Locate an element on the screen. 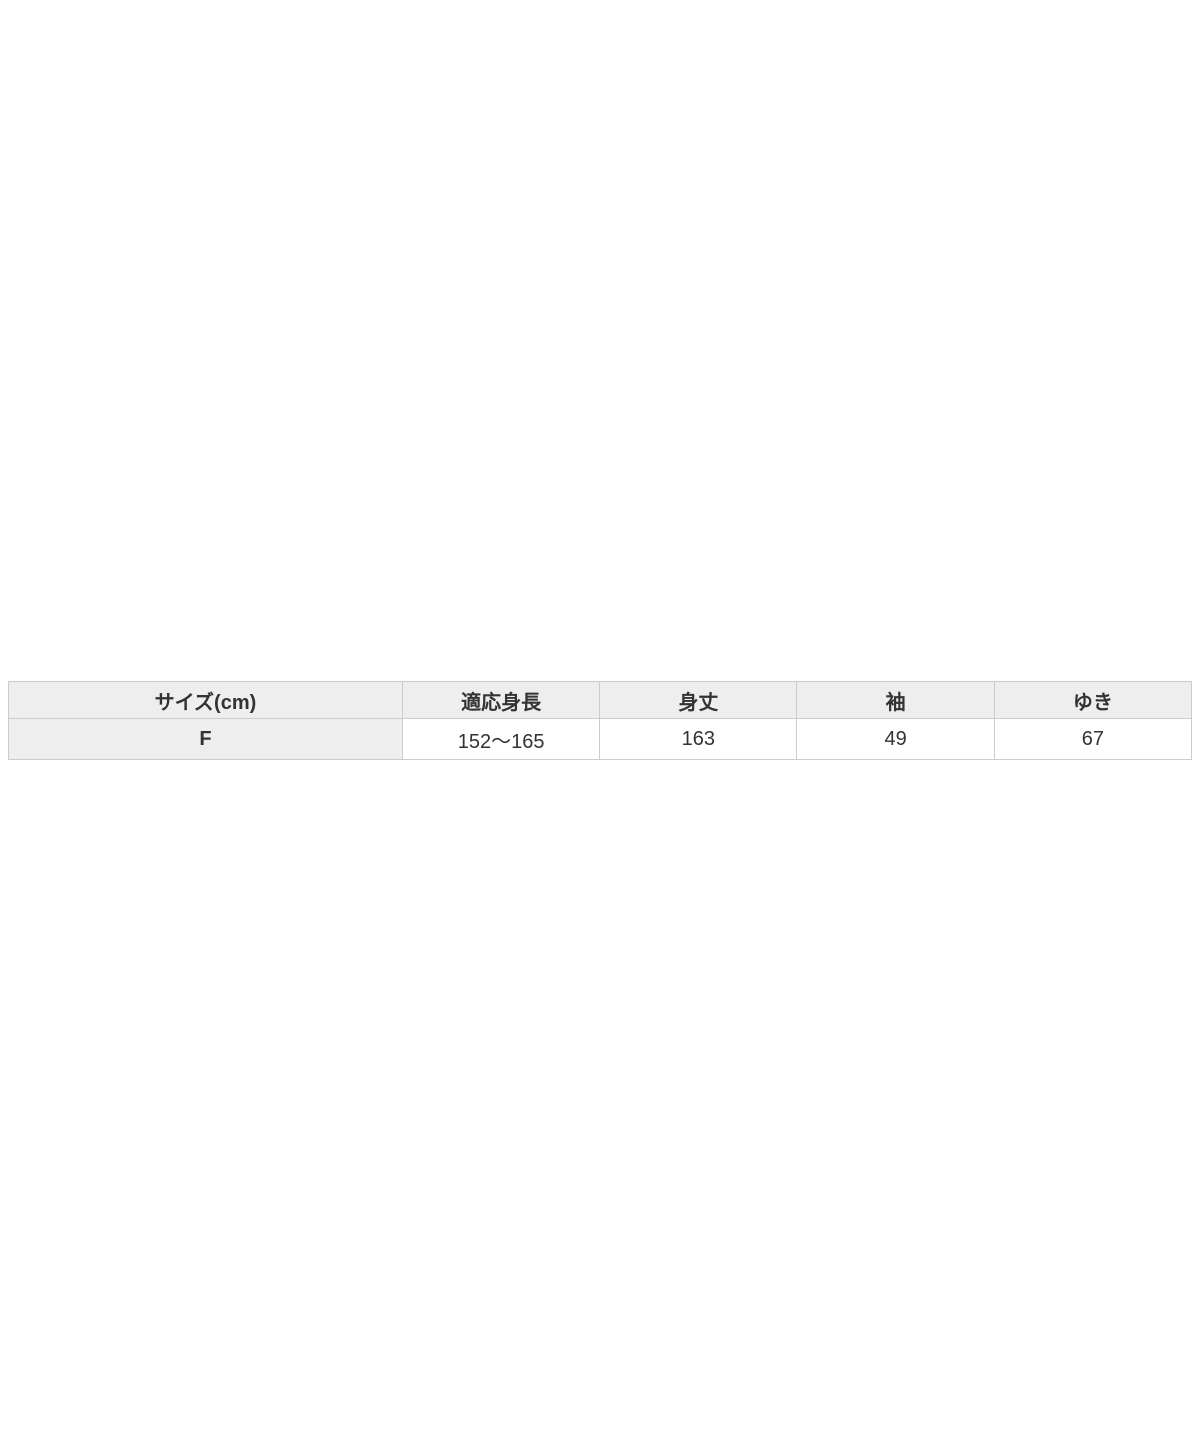  header-cell-sleeve: 袖 is located at coordinates (895, 700).